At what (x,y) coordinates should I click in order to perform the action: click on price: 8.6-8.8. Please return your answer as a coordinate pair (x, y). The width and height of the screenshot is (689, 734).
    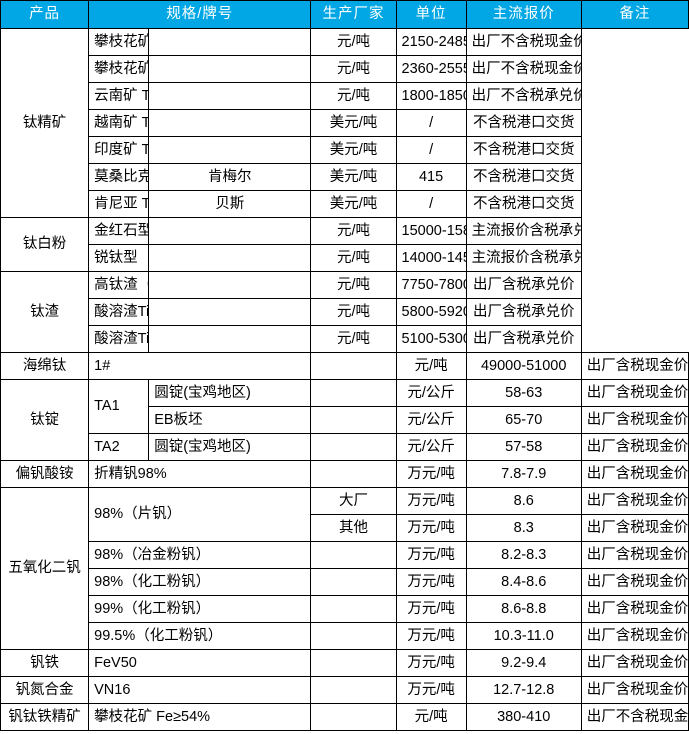
    Looking at the image, I should click on (523, 609).